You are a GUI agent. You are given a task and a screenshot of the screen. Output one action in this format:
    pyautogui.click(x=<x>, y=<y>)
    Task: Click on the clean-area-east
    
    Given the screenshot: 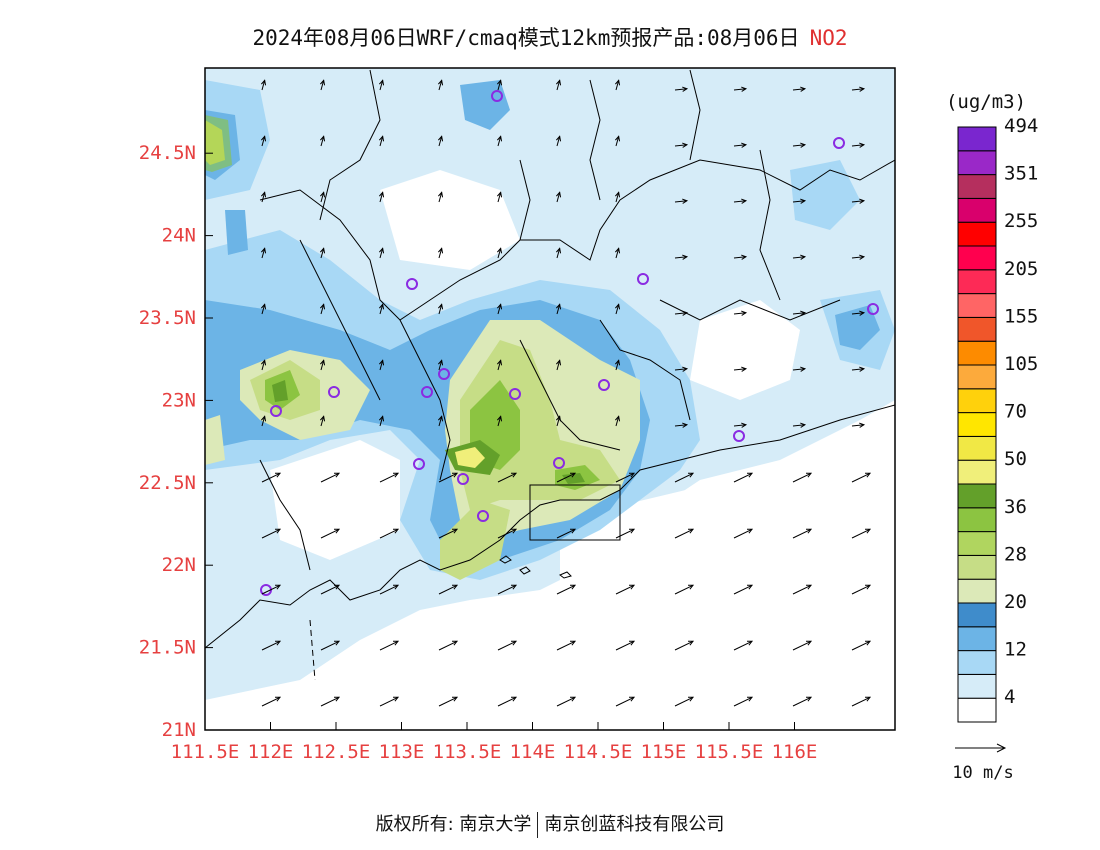 What is the action you would take?
    pyautogui.click(x=745, y=350)
    